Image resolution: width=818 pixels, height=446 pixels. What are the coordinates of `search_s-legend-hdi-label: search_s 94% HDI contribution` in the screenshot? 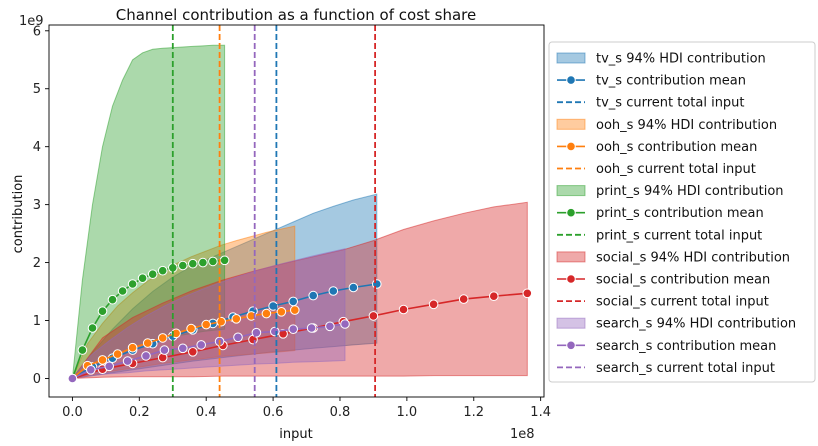 It's located at (696, 324).